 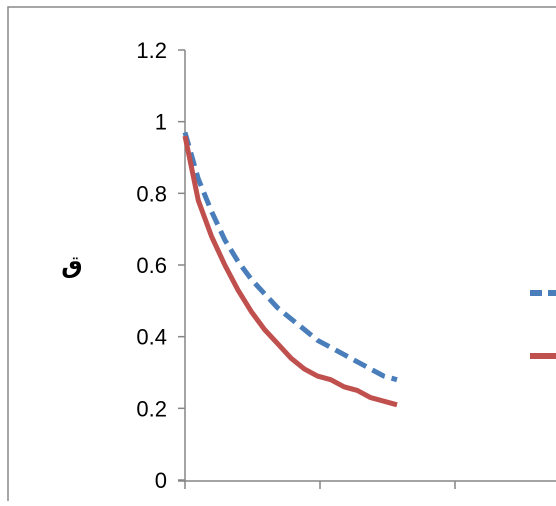 I want to click on y-tick-label: 0.4, so click(x=151, y=337).